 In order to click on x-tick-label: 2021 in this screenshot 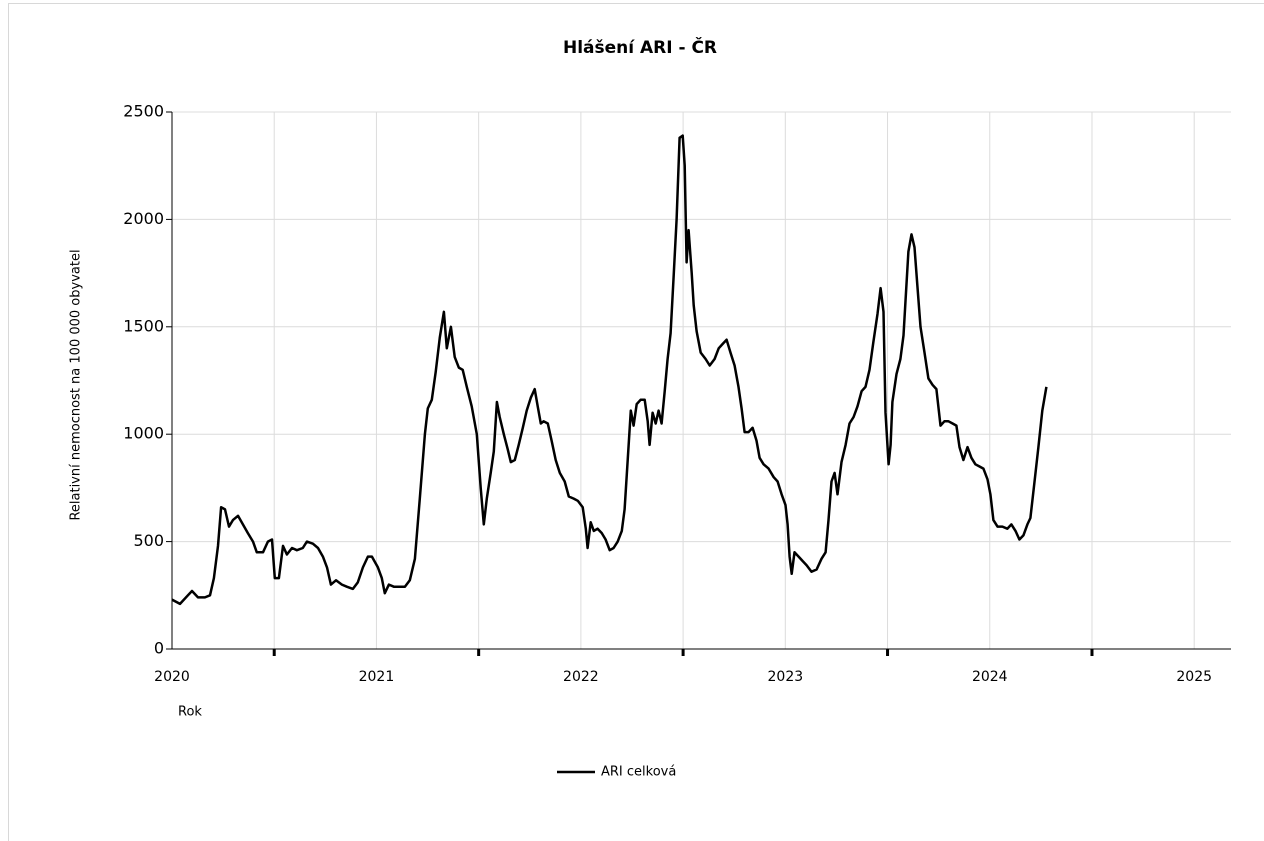, I will do `click(377, 677)`.